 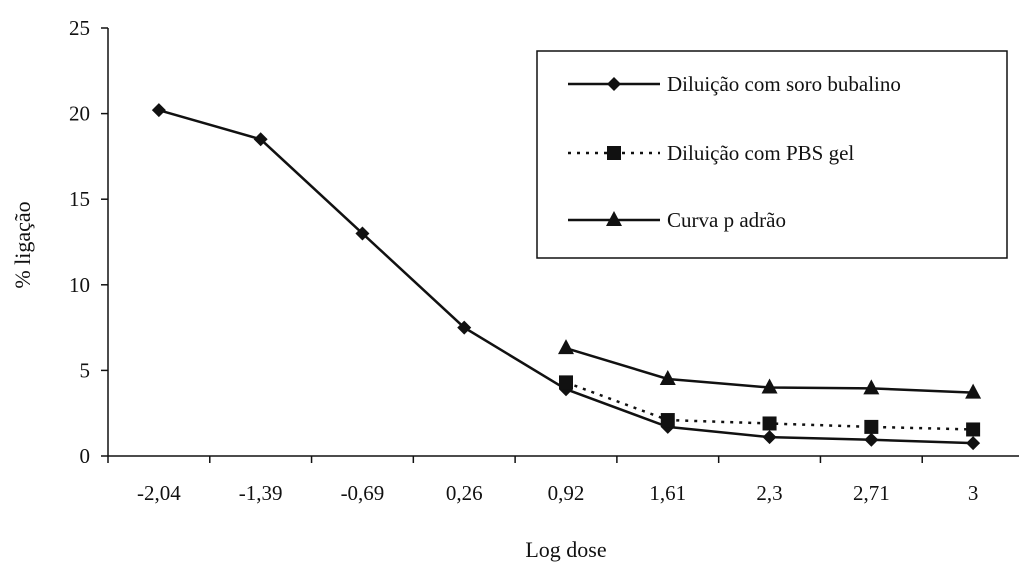 I want to click on x-axis-title: Log dose, so click(x=565, y=549).